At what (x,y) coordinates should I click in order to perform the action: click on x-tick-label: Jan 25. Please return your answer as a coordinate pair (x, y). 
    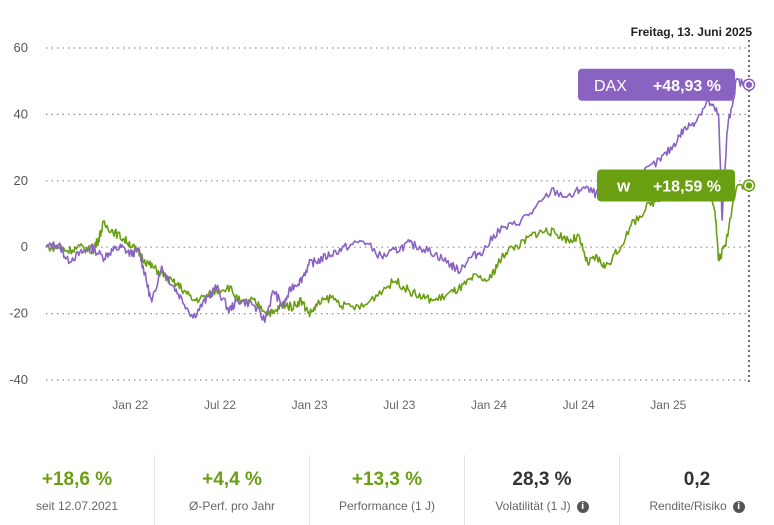
    Looking at the image, I should click on (668, 405).